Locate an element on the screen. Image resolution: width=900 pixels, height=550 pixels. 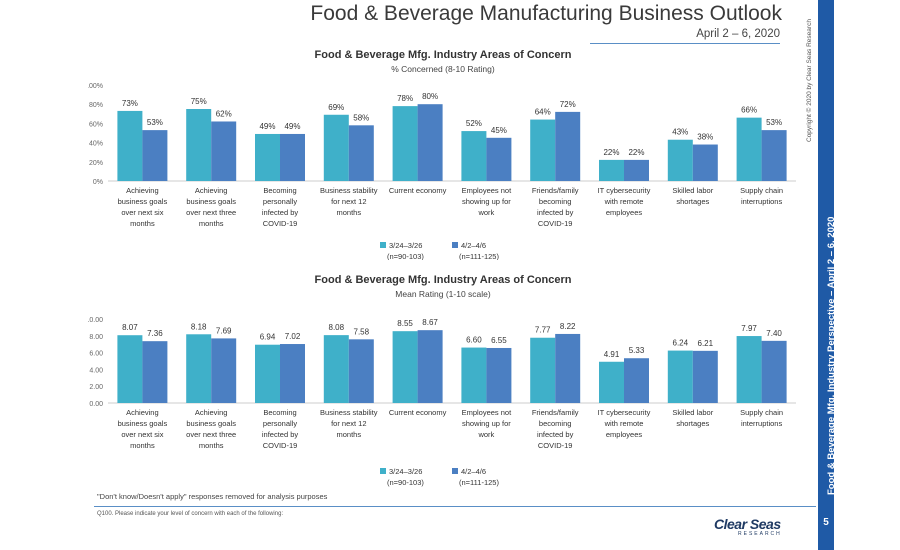
category-label: for next 12 is located at coordinates (348, 423).